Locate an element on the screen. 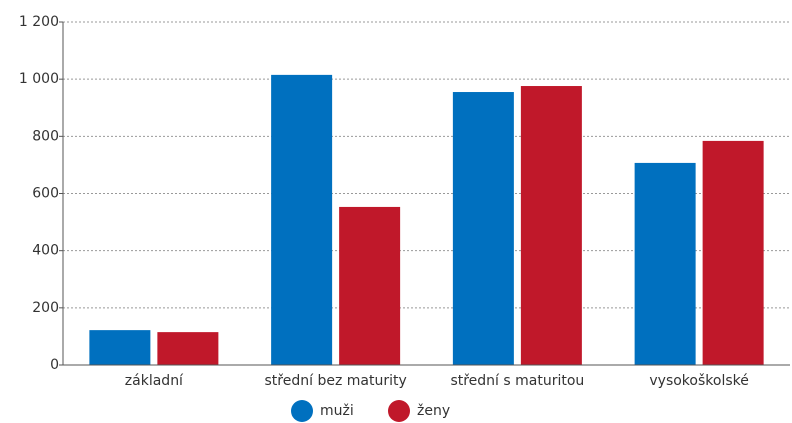 The width and height of the screenshot is (792, 423). y-tick-label: 0 is located at coordinates (54, 365).